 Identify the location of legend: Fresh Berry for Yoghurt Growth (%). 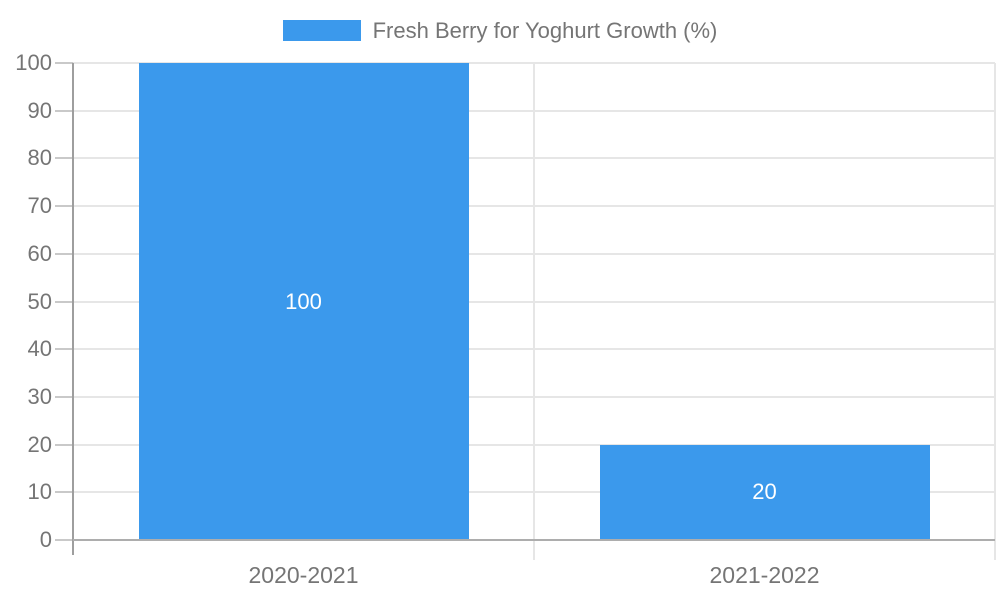
(500, 30).